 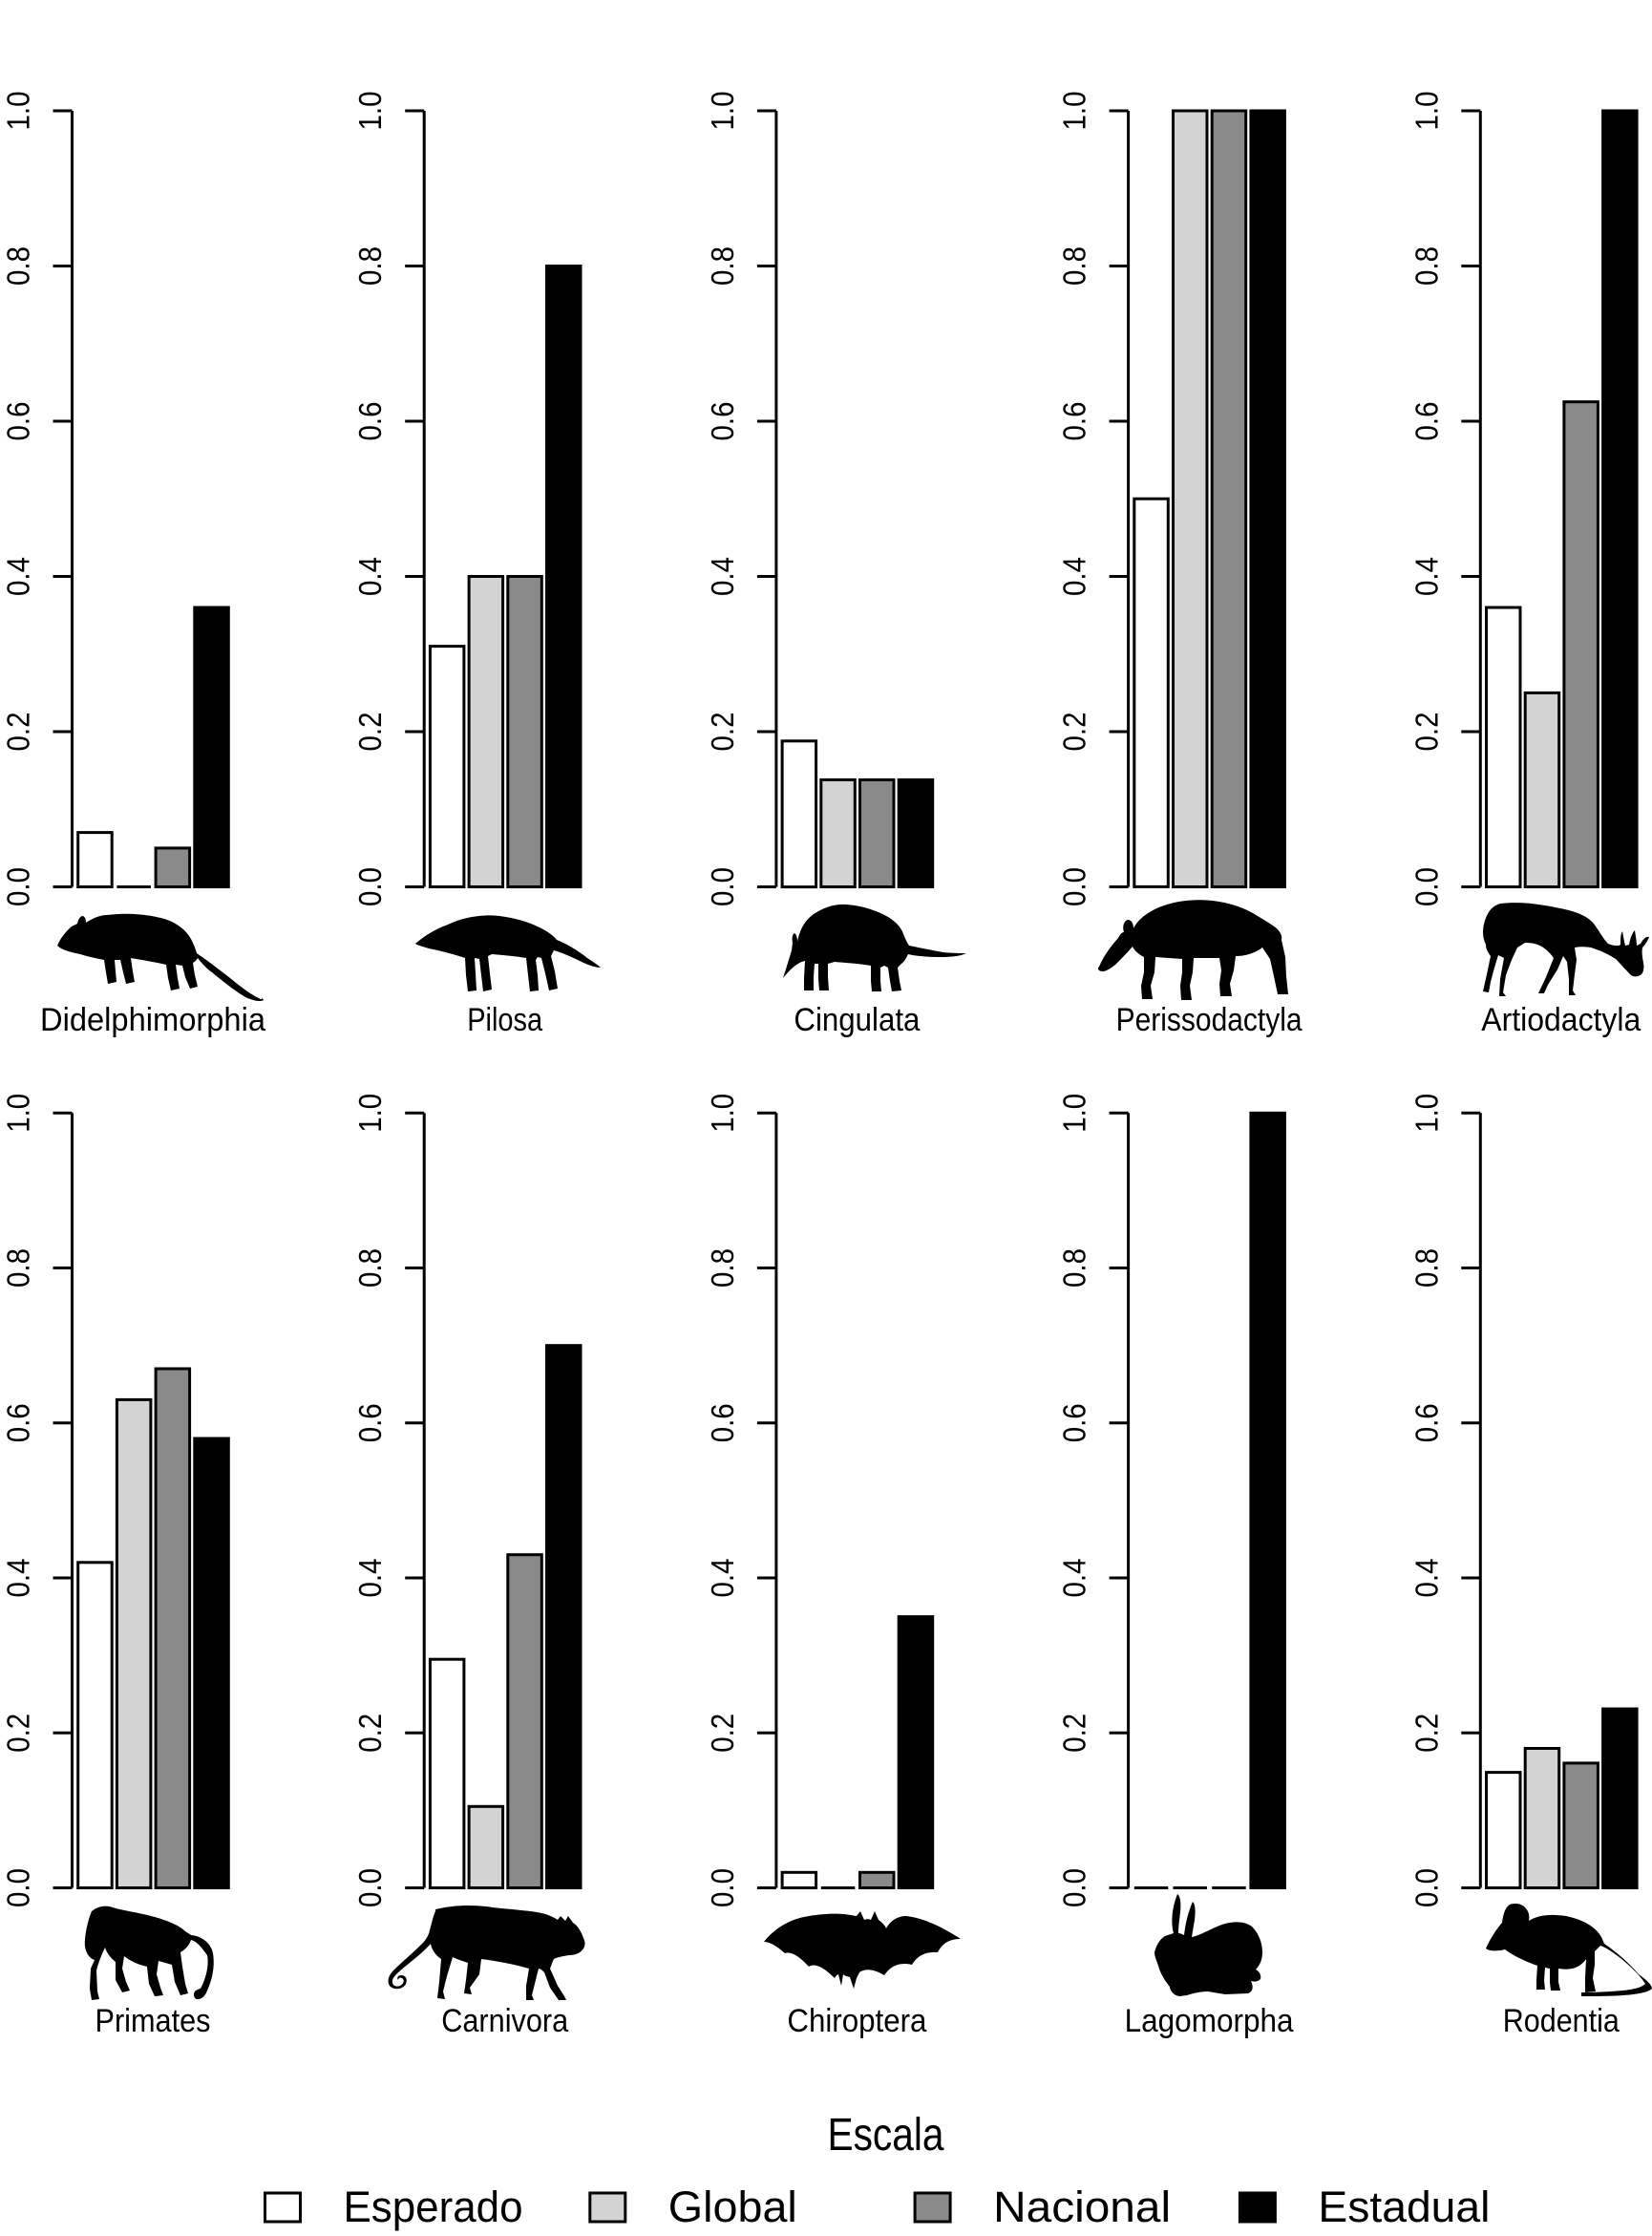 I want to click on svg-text: Rodentia, so click(x=1561, y=2021).